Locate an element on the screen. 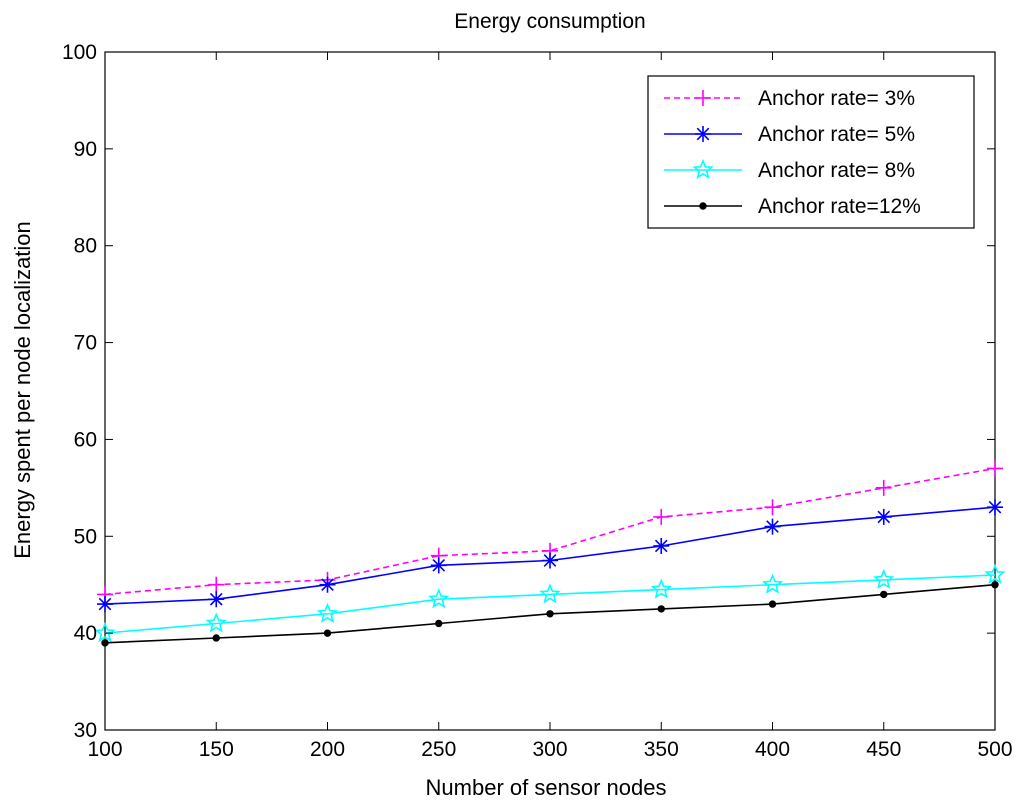  legend-entry: Anchor rate= 5% is located at coordinates (789, 134).